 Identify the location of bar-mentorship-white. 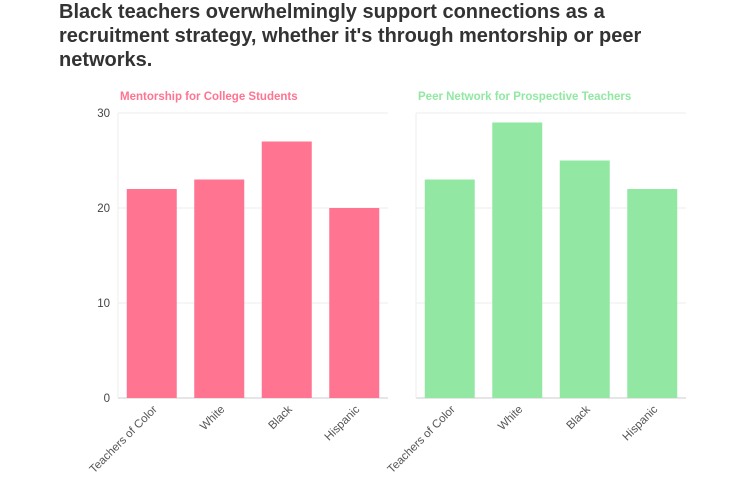
(219, 289).